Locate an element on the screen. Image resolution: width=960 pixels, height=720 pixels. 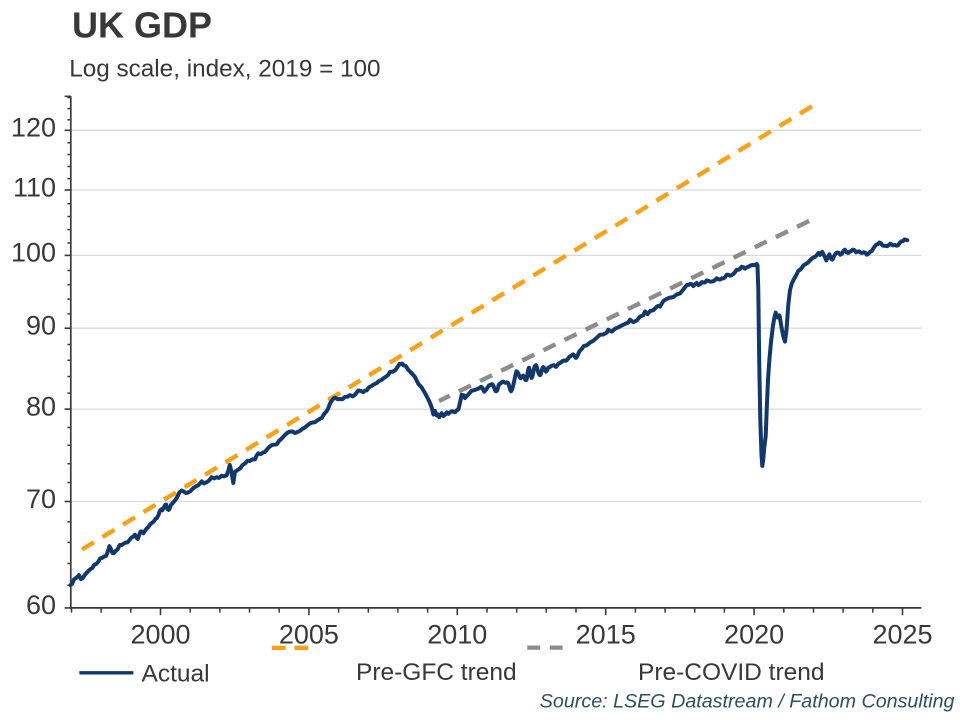
svg-text: 2010 is located at coordinates (457, 635).